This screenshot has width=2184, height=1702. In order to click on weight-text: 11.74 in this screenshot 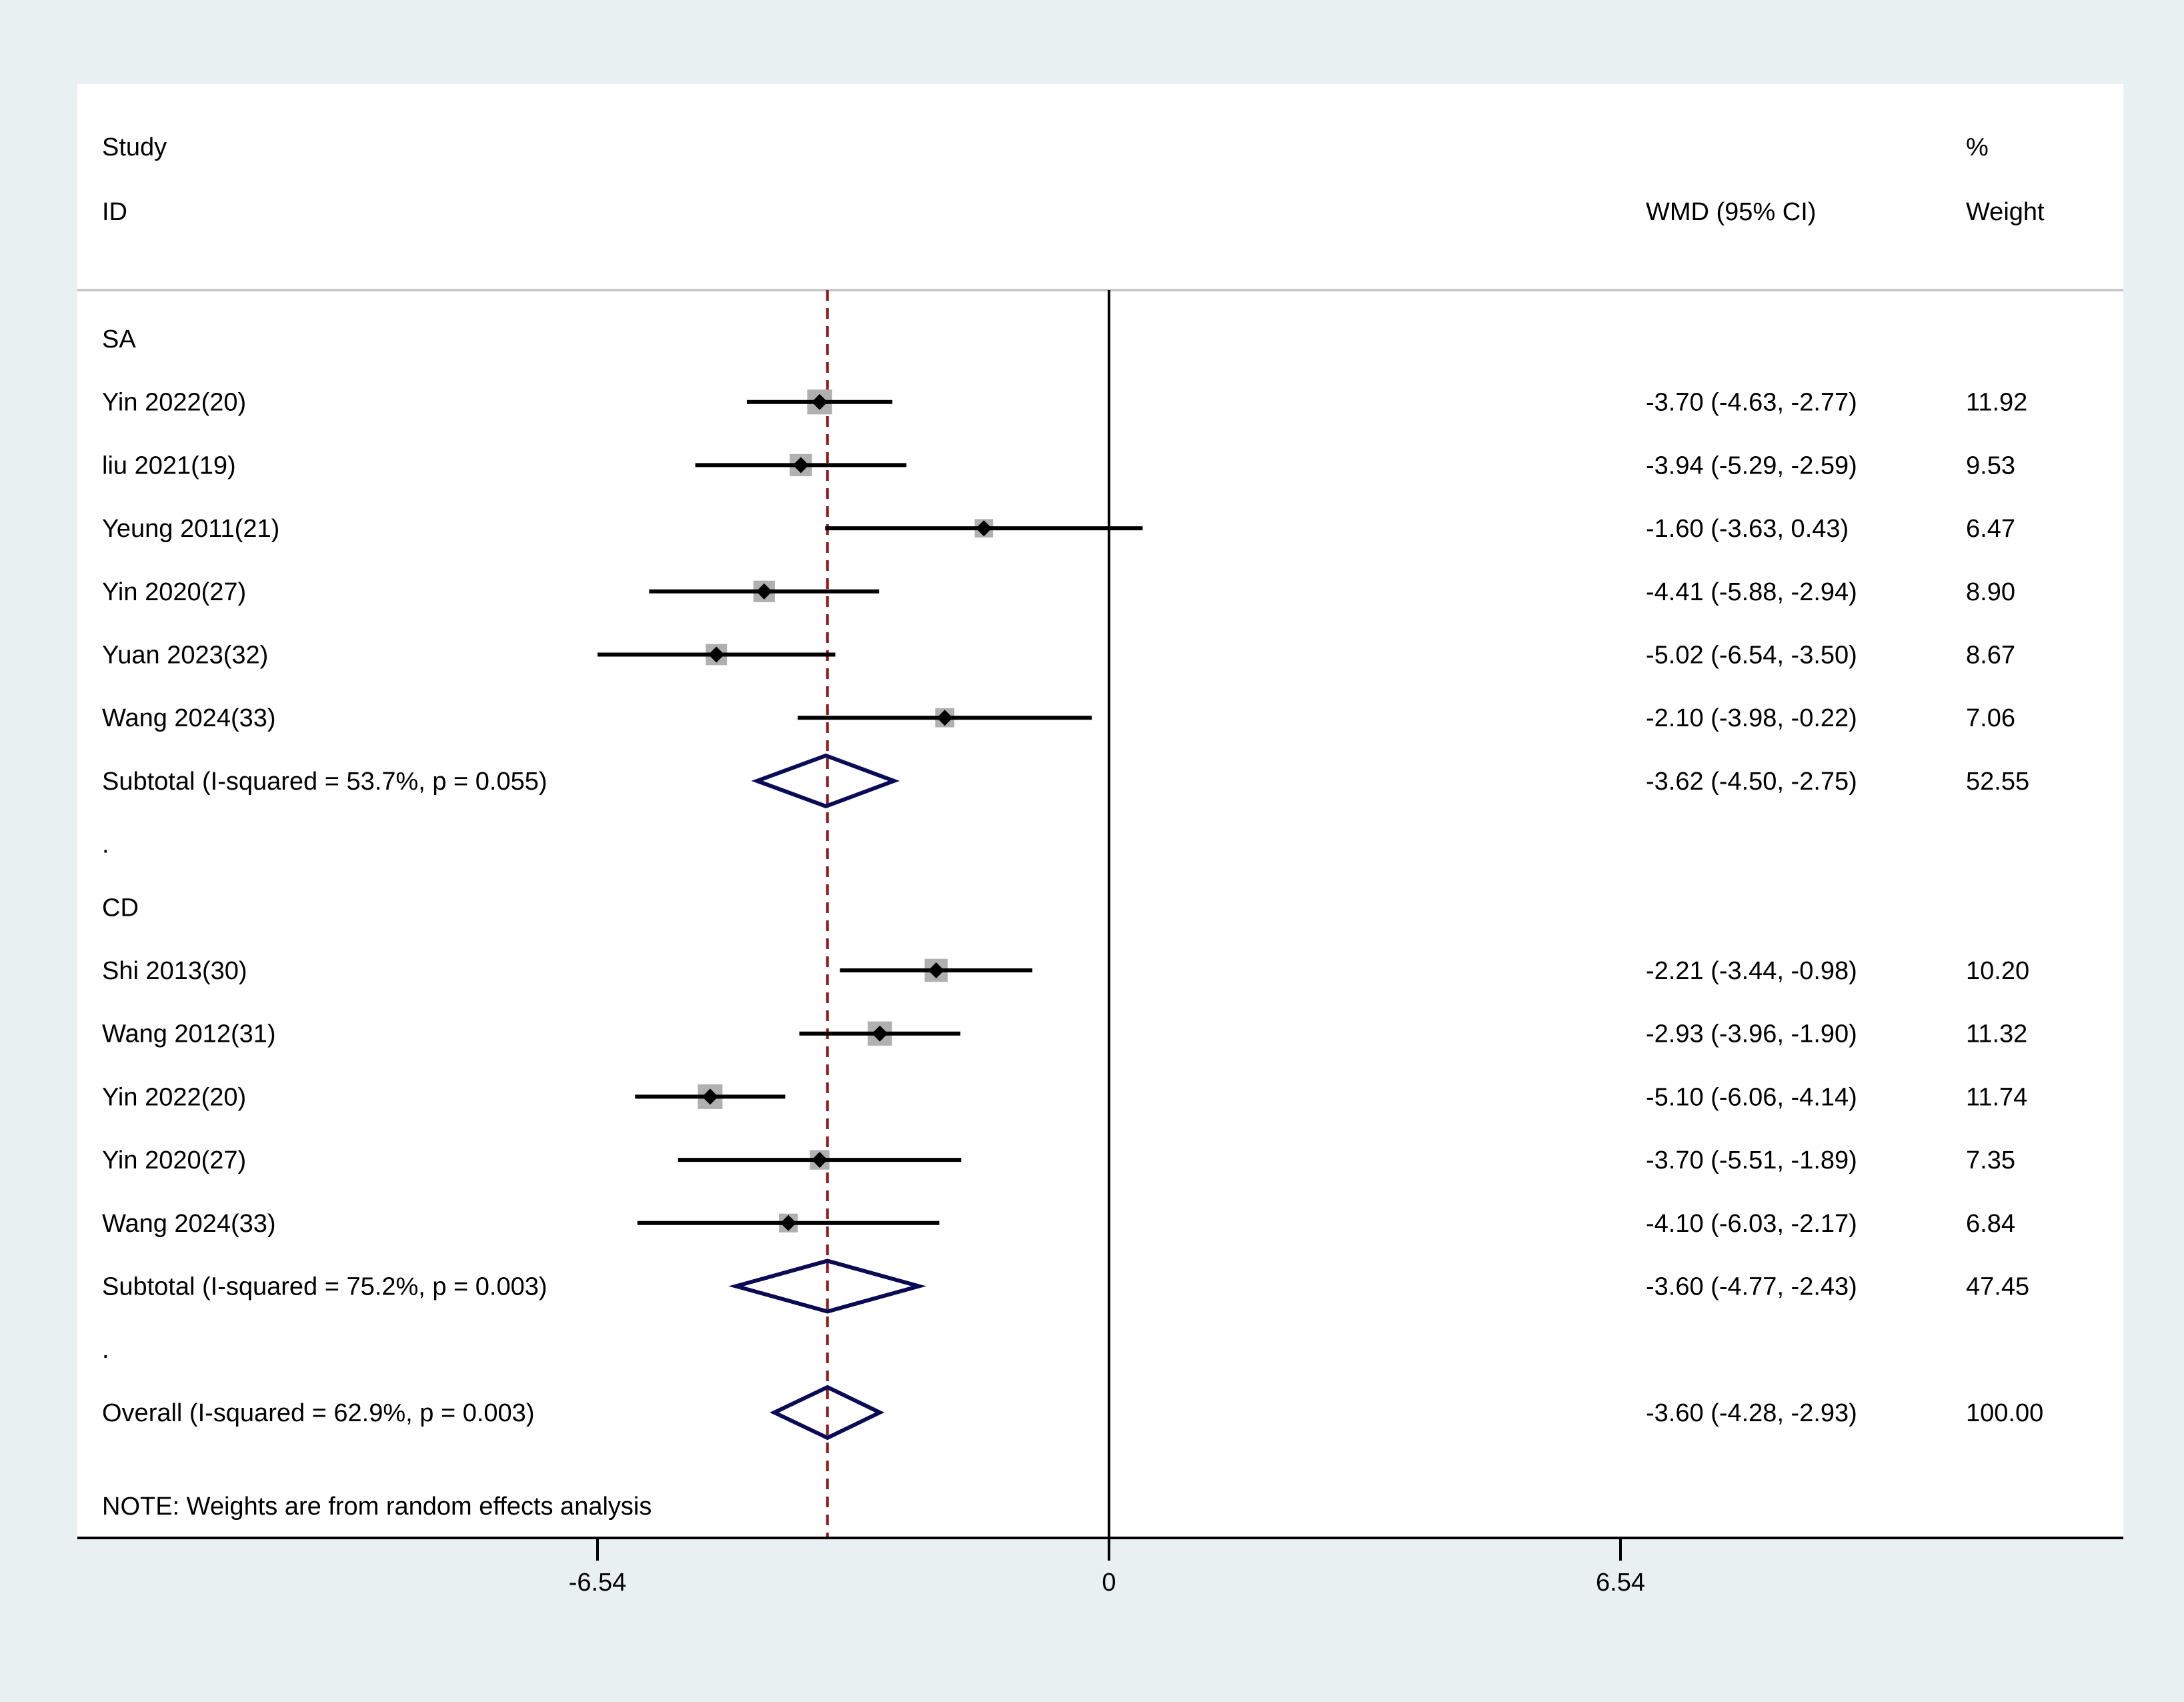, I will do `click(1996, 1097)`.